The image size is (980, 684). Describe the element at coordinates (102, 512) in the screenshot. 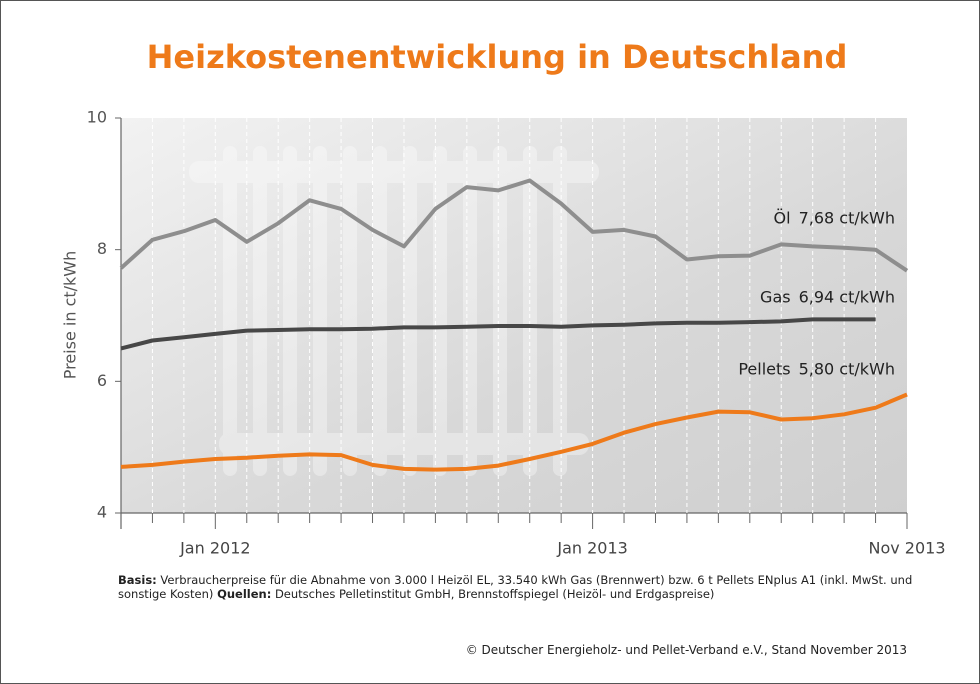

I see `y-tick-label: 4` at that location.